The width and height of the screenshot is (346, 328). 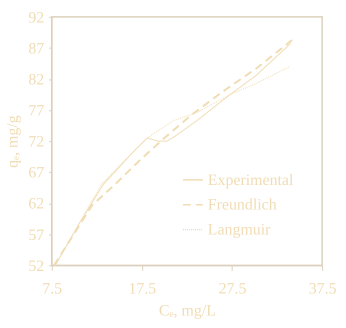 What do you see at coordinates (251, 180) in the screenshot?
I see `legend-label: Experimental` at bounding box center [251, 180].